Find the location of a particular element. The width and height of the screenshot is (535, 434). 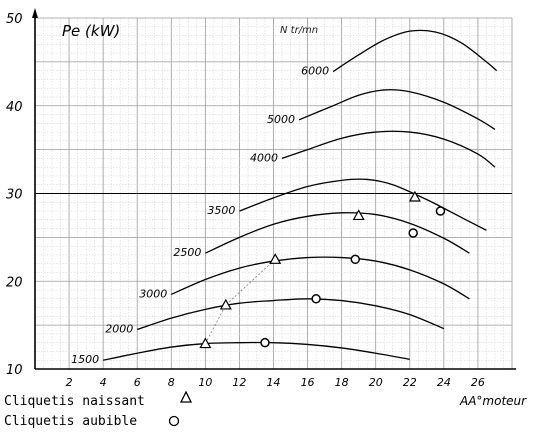

x-tick-label: 26 is located at coordinates (478, 382).